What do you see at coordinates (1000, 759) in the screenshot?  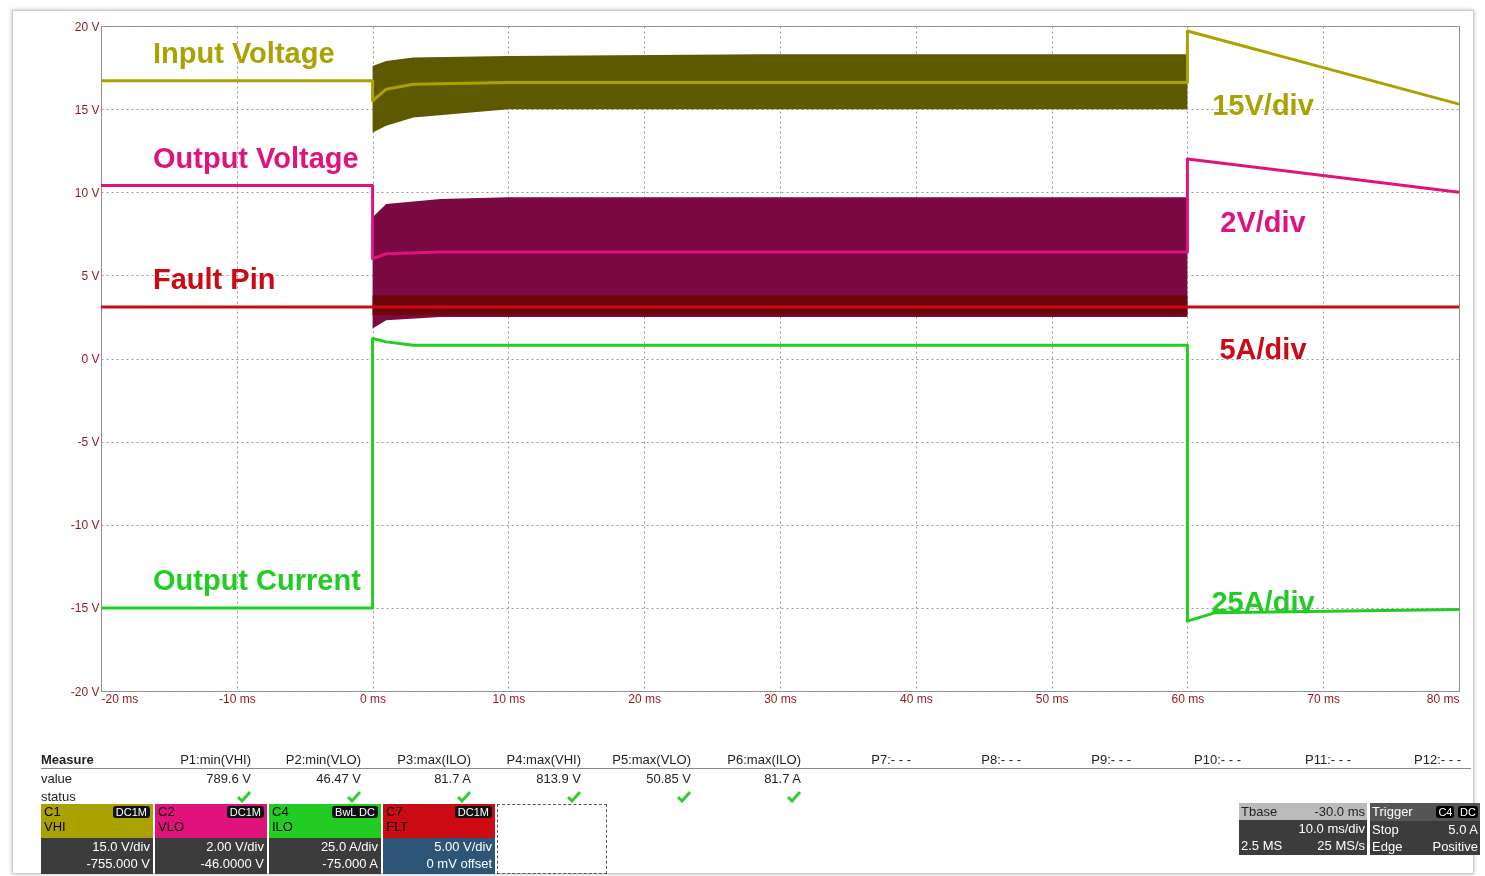 I see `text: P8:- - -` at bounding box center [1000, 759].